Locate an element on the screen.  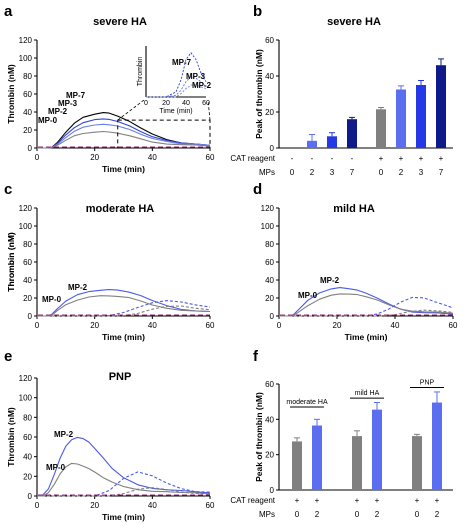
cat-reagent-sign-b-6: + is located at coordinates (421, 158).